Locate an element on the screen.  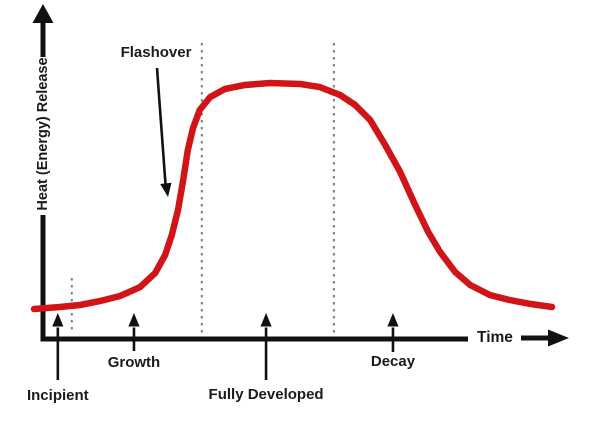
y-axis-label: Heat (Energy) Release is located at coordinates (42, 134).